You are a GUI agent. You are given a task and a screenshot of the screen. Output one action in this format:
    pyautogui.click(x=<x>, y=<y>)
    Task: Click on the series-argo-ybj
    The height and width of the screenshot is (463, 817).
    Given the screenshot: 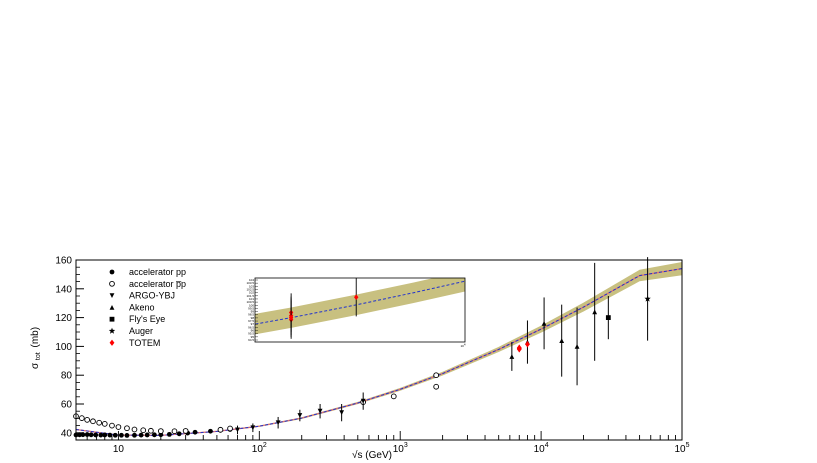 What is the action you would take?
    pyautogui.click(x=300, y=413)
    